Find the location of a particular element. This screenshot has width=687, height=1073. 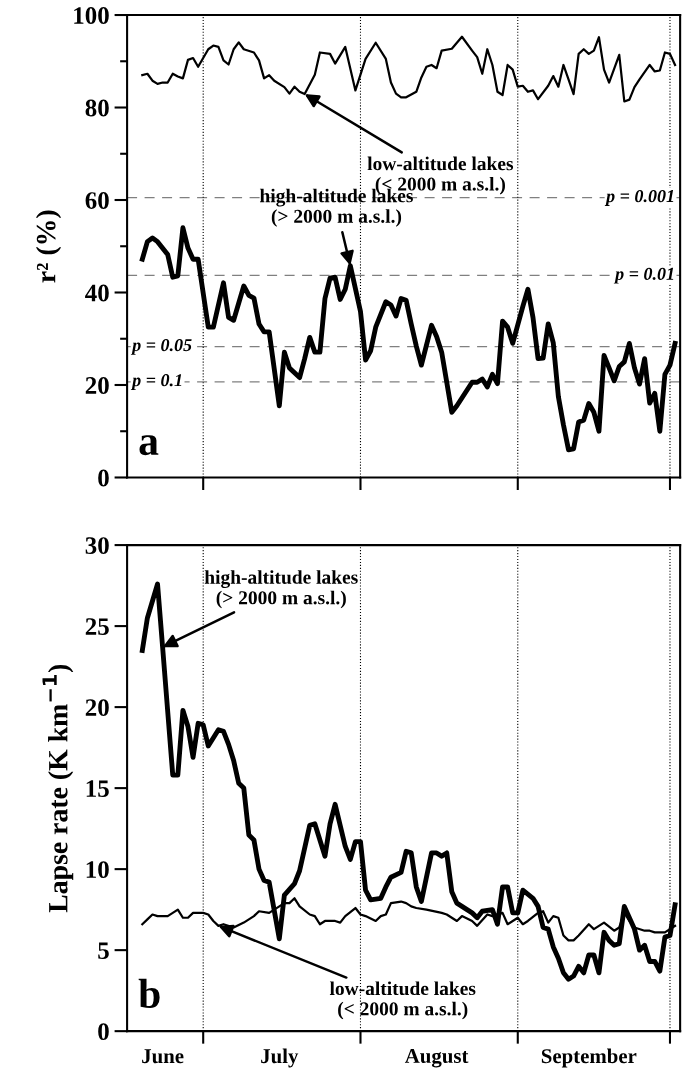

x-tick-label: July is located at coordinates (280, 1058).